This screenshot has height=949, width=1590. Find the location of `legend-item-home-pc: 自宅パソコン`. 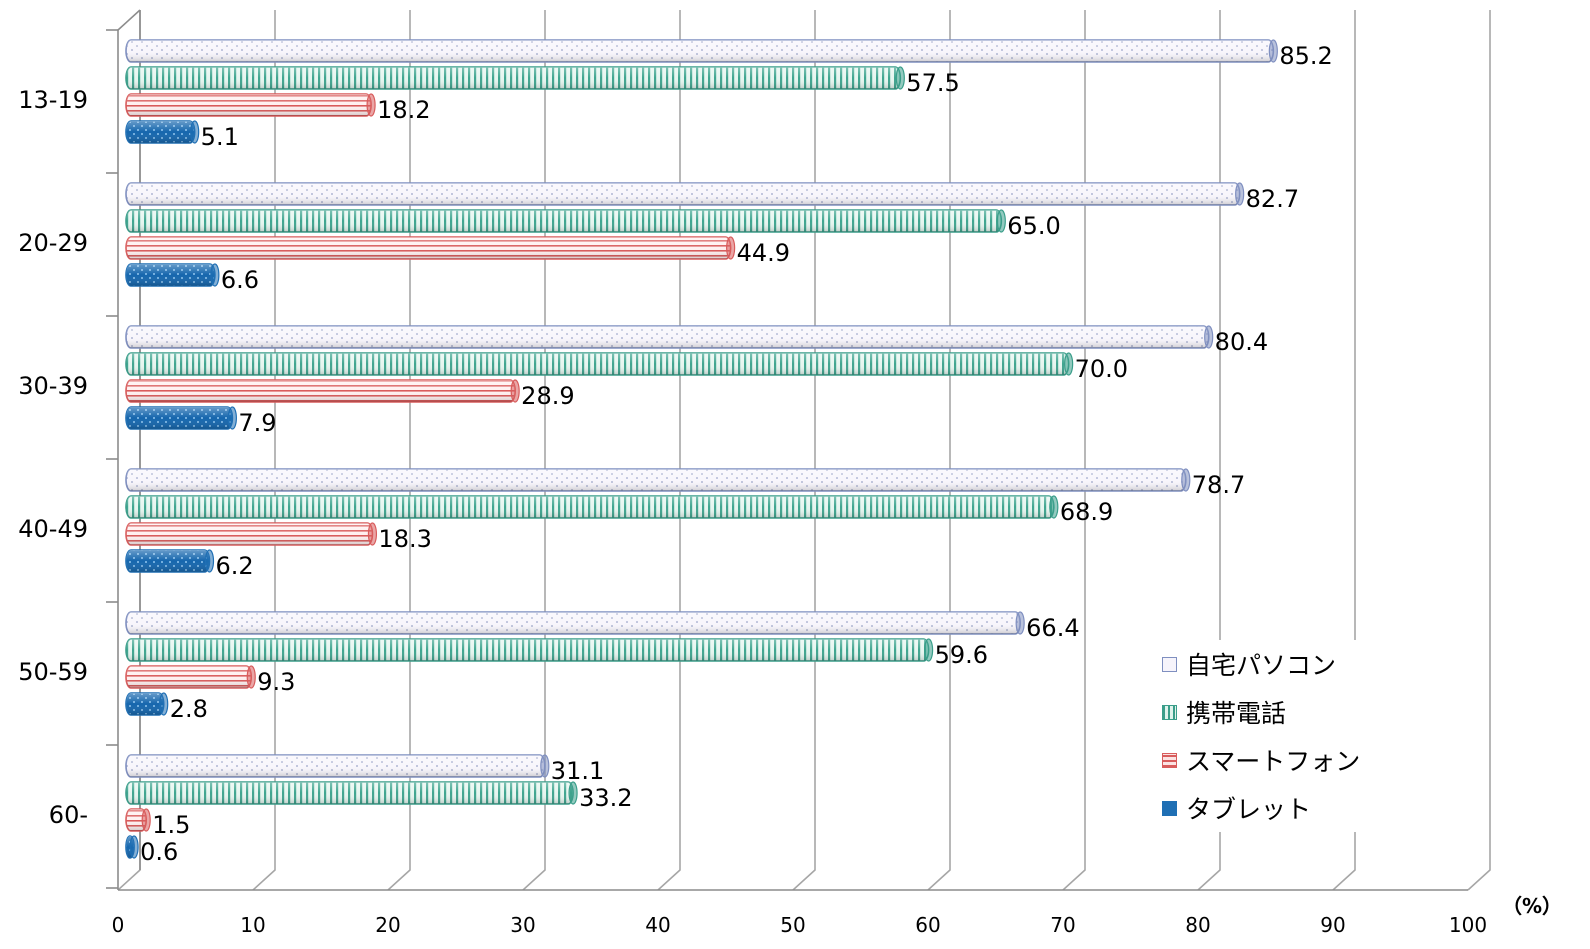

legend-item-home-pc: 自宅パソコン is located at coordinates (1277, 664).